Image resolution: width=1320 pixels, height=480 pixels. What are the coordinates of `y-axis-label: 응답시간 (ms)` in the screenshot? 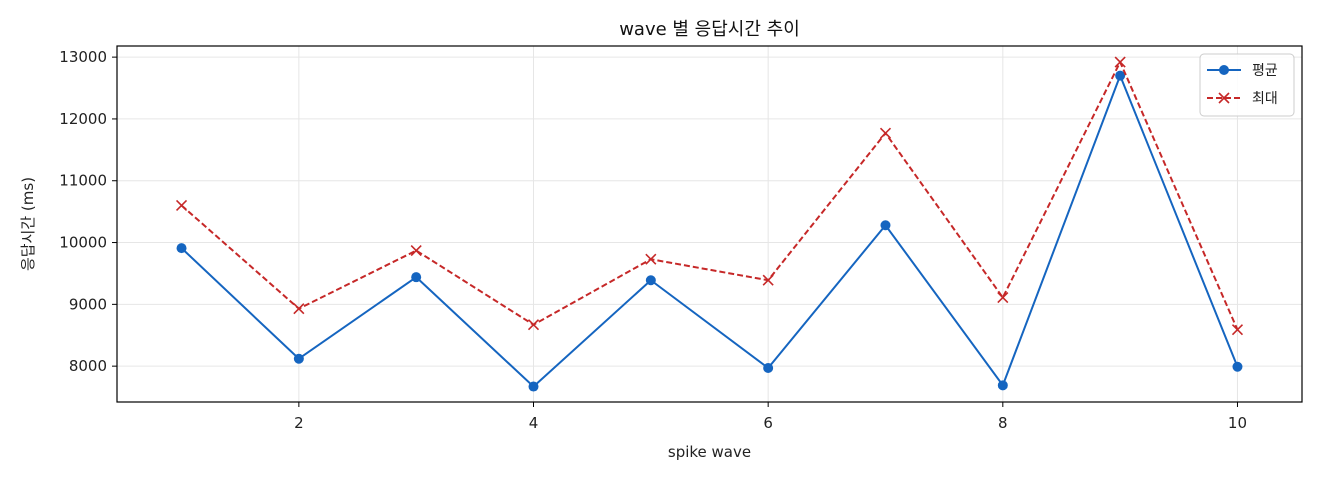 It's located at (28, 224).